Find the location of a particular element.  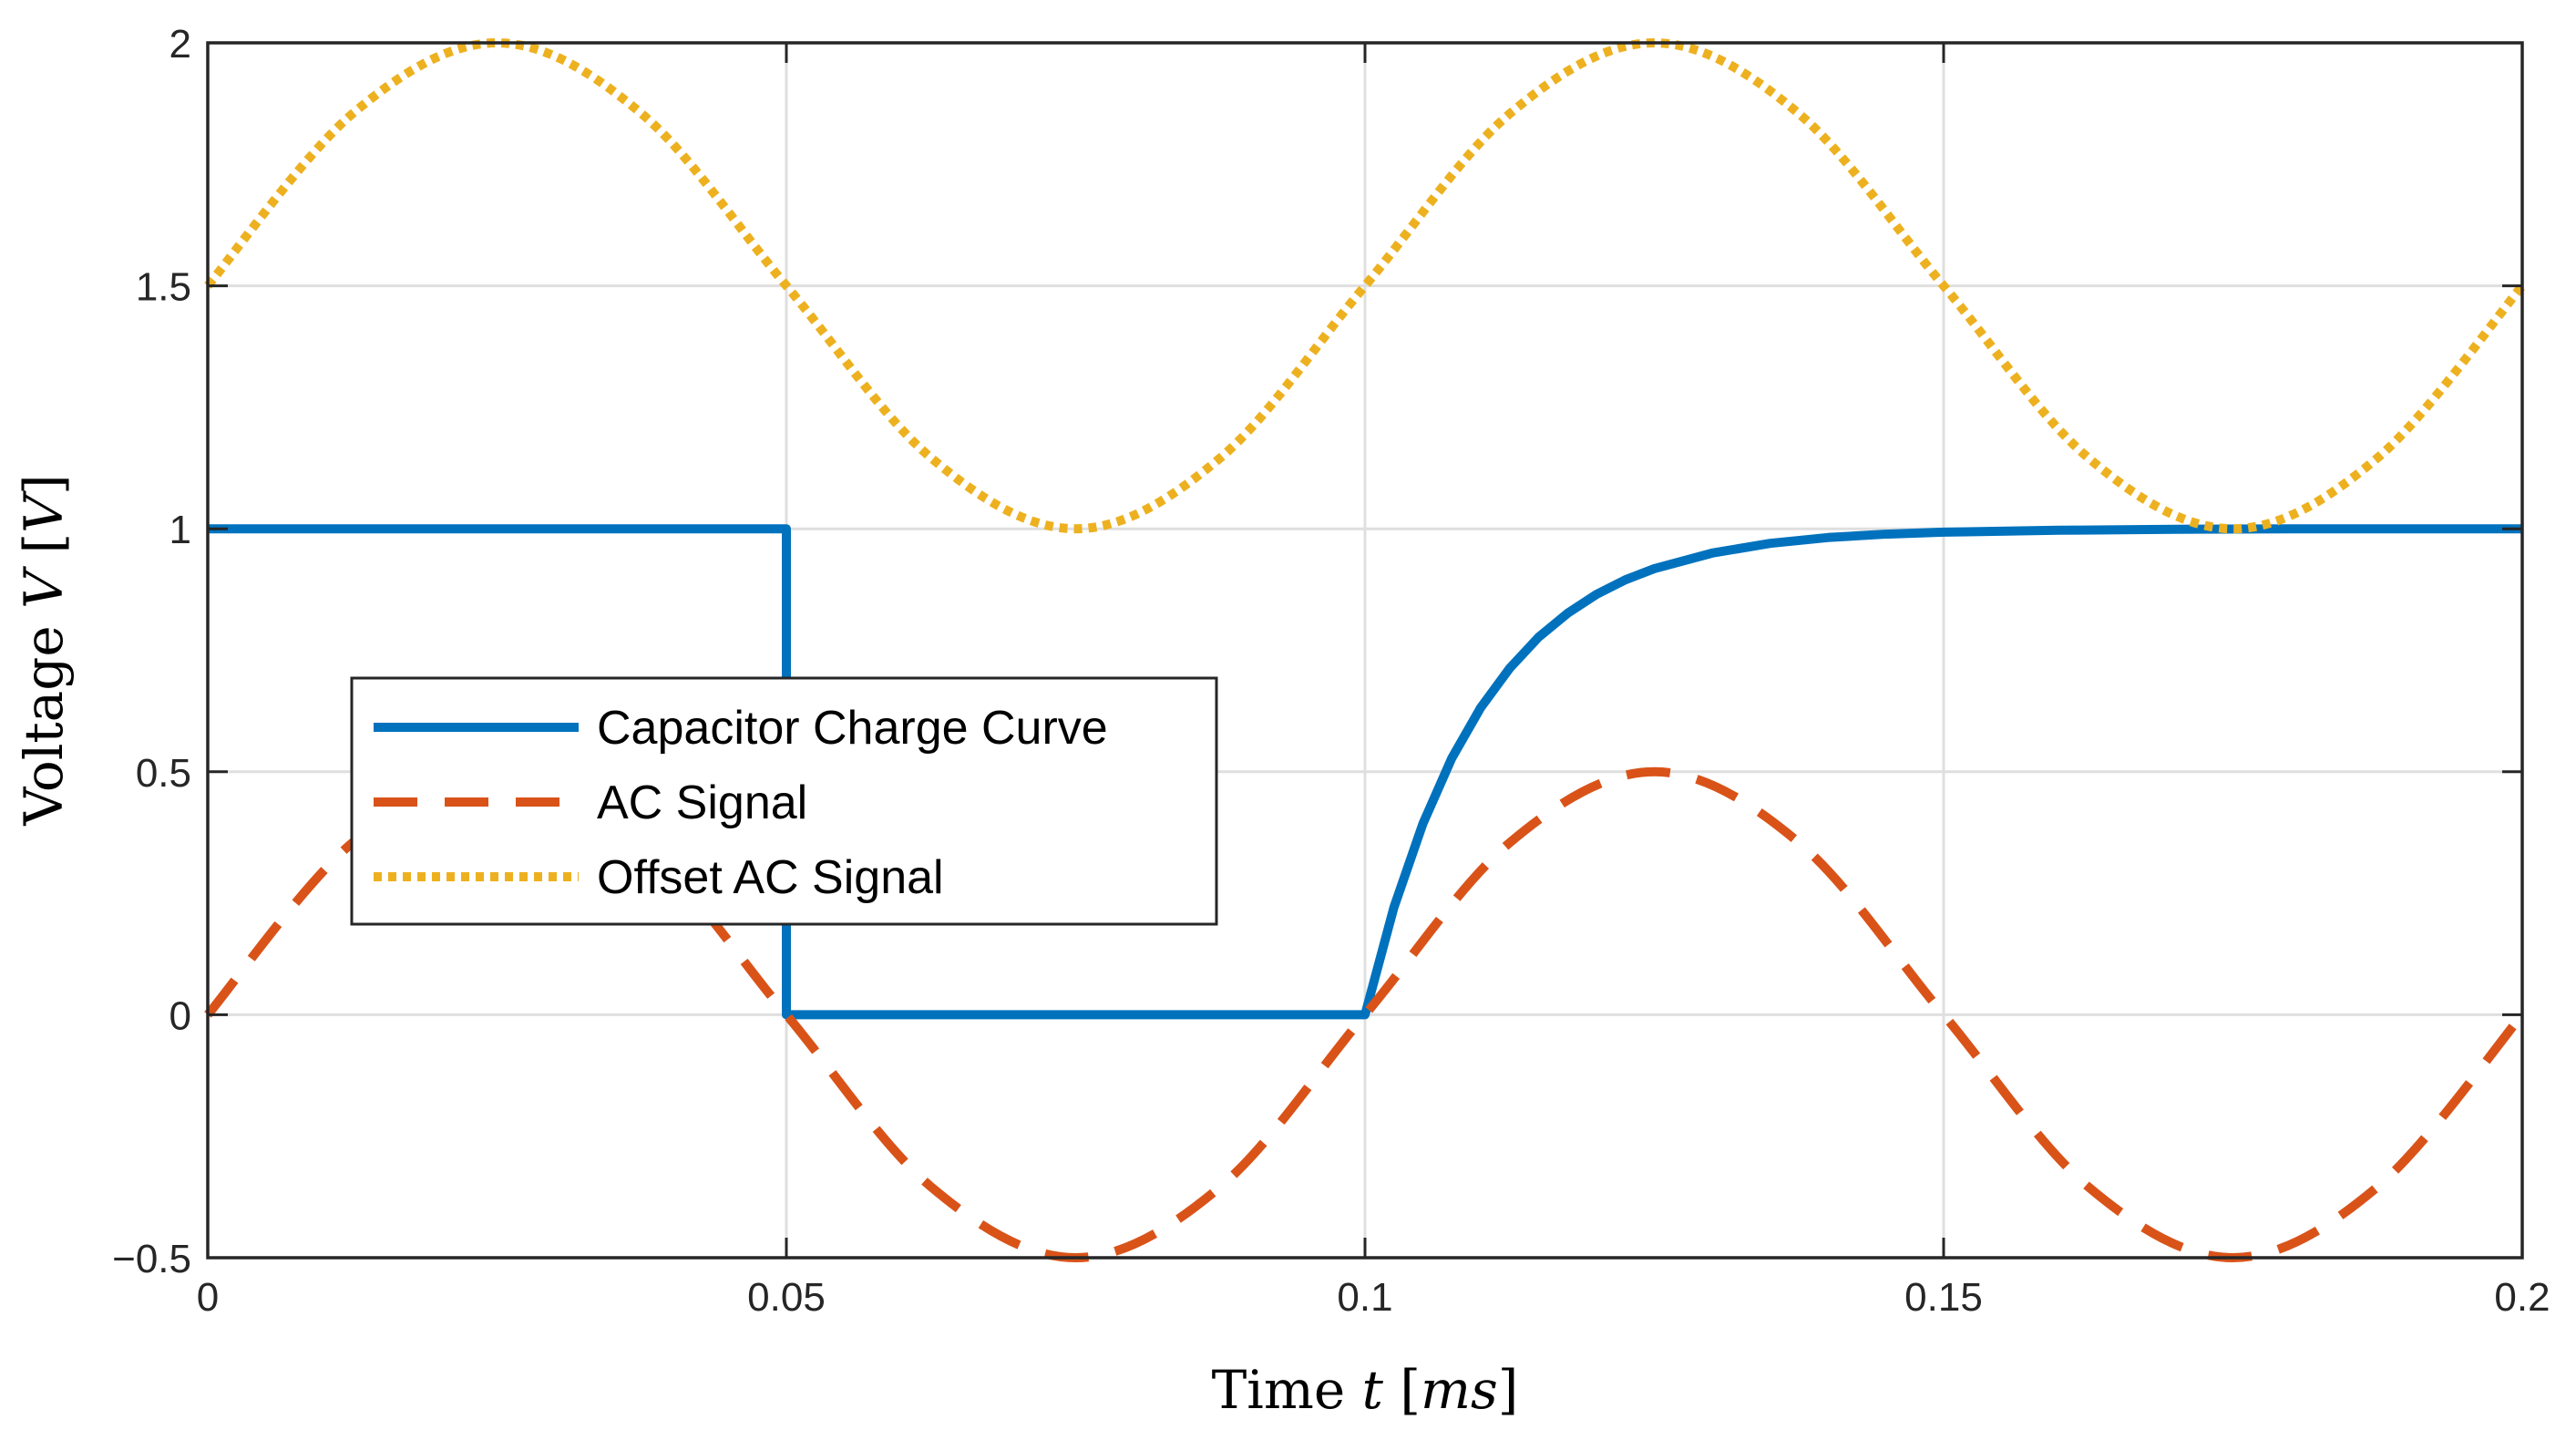

legend-entry-capacitor: Capacitor Charge Curve is located at coordinates (741, 728).